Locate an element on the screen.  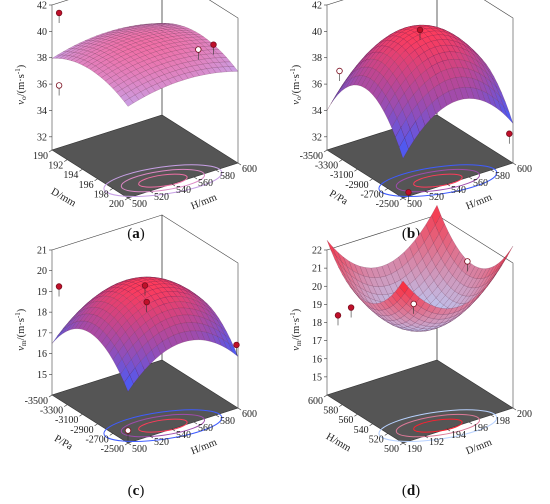
left-axis-tick-label: 560 is located at coordinates (345, 420).